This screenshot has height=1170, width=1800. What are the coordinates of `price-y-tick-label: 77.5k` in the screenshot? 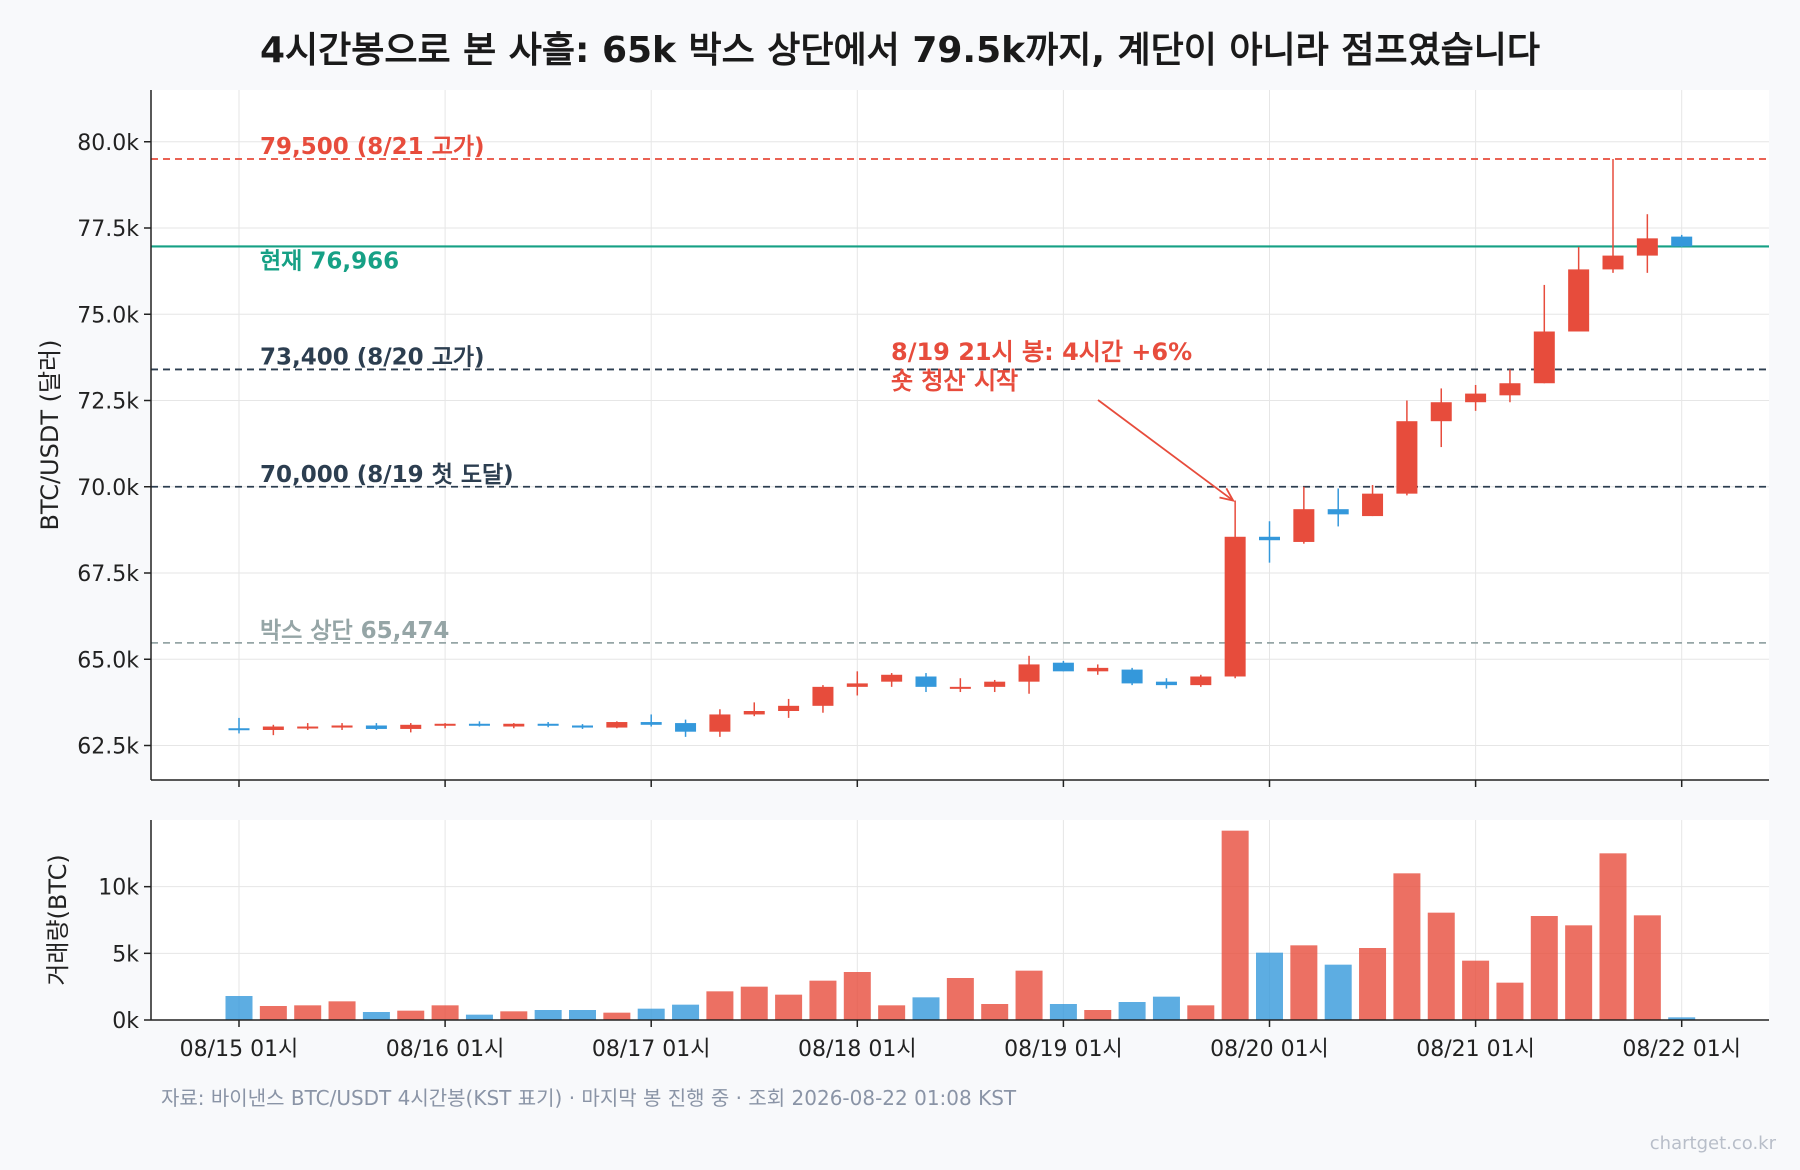 It's located at (108, 229).